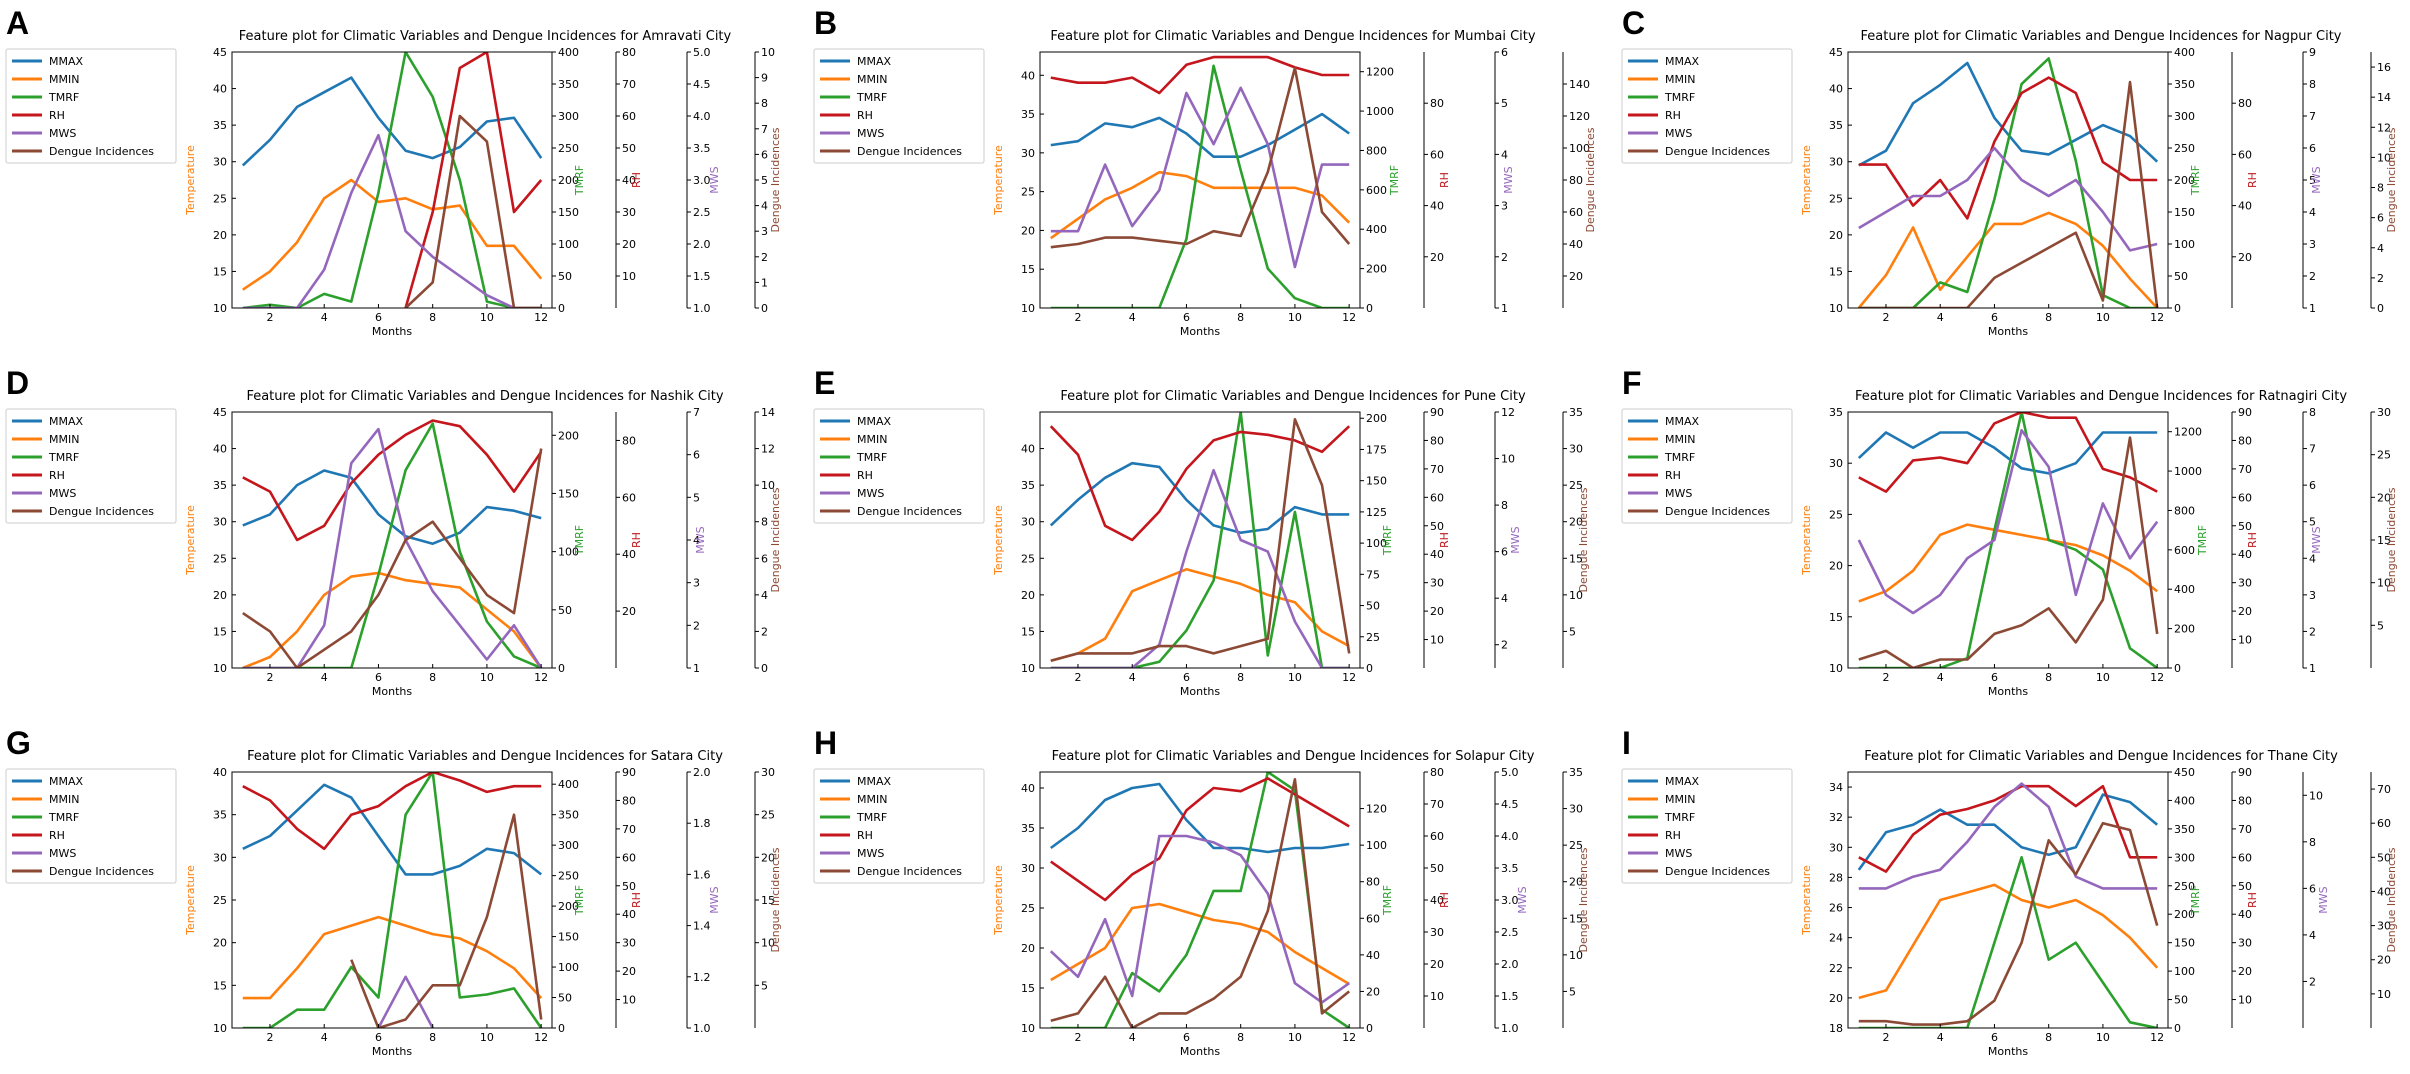 The image size is (2410, 1074). What do you see at coordinates (392, 829) in the screenshot?
I see `series-line-mmax` at bounding box center [392, 829].